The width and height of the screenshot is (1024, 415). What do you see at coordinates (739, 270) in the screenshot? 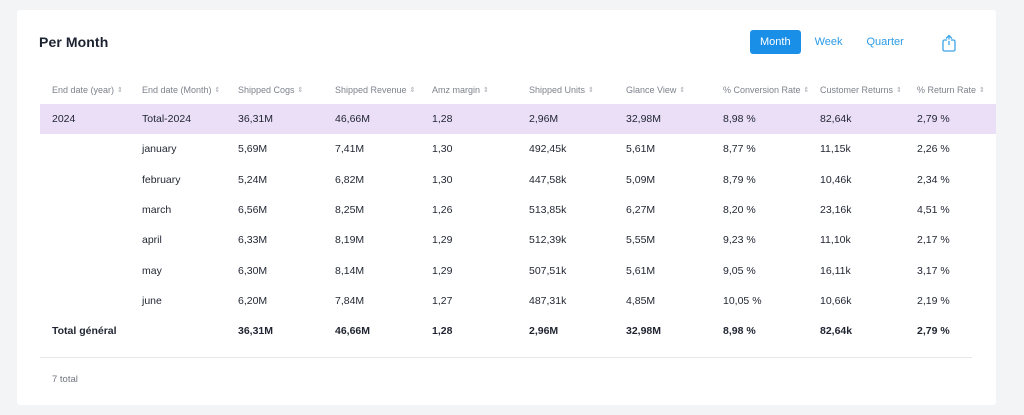
I see `table-cell: 9,05 %` at bounding box center [739, 270].